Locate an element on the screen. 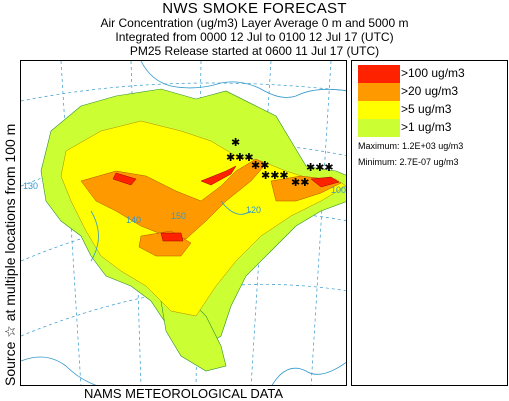 Image resolution: width=509 pixels, height=401 pixels. lon-label: 100 is located at coordinates (338, 190).